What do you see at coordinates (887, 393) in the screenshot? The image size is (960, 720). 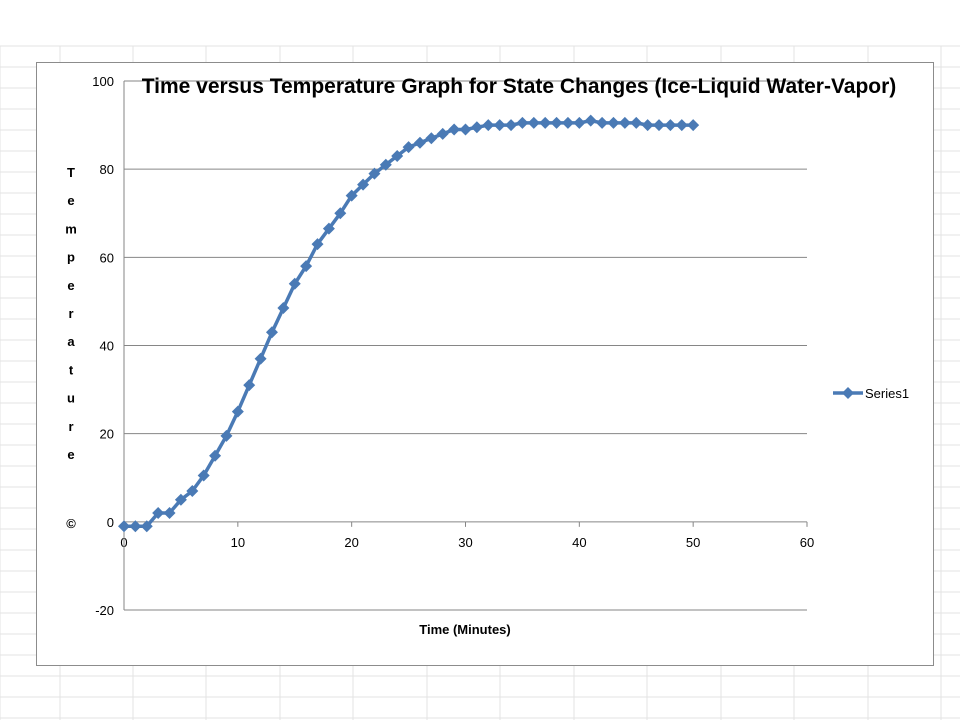 I see `legend-label: Series1` at bounding box center [887, 393].